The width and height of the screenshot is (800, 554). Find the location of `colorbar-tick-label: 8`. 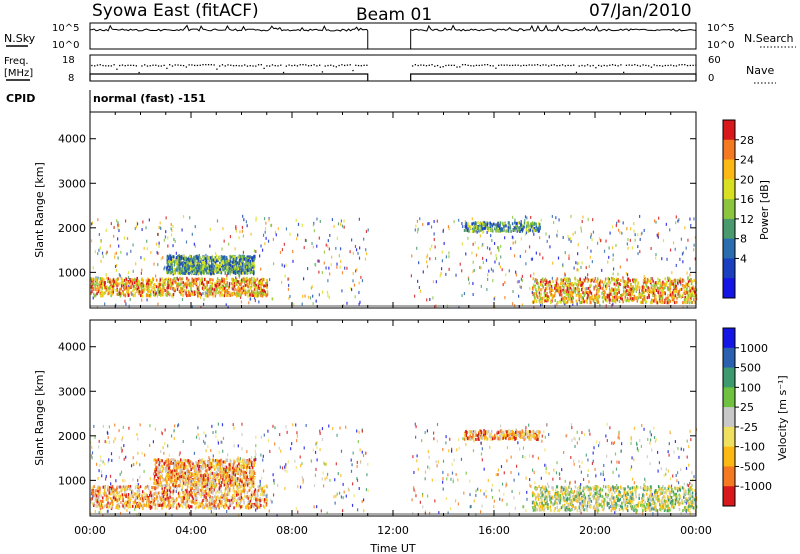

colorbar-tick-label: 8 is located at coordinates (743, 239).